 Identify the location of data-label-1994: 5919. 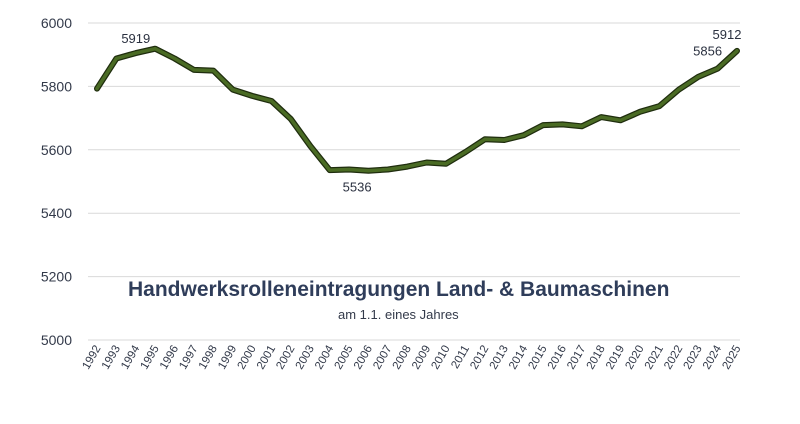
(135, 38).